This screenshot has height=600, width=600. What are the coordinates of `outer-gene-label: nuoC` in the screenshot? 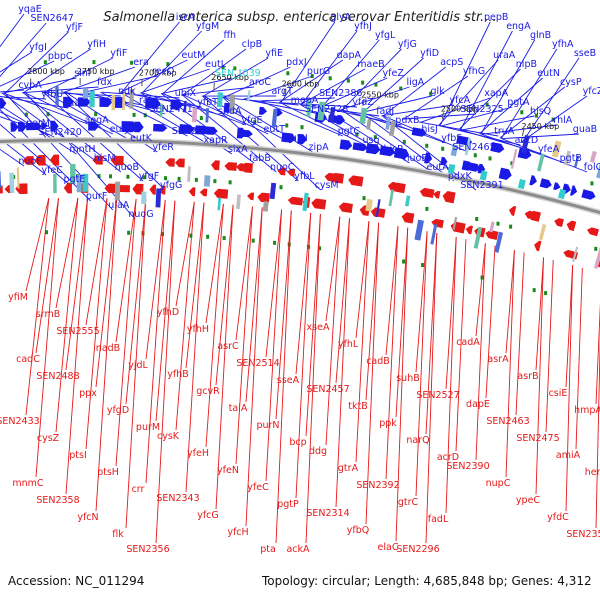 It's located at (282, 167).